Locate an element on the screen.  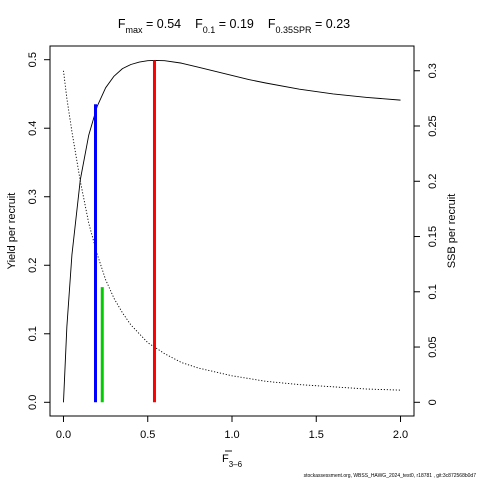
y-tick-label: 0.2 is located at coordinates (33, 265).